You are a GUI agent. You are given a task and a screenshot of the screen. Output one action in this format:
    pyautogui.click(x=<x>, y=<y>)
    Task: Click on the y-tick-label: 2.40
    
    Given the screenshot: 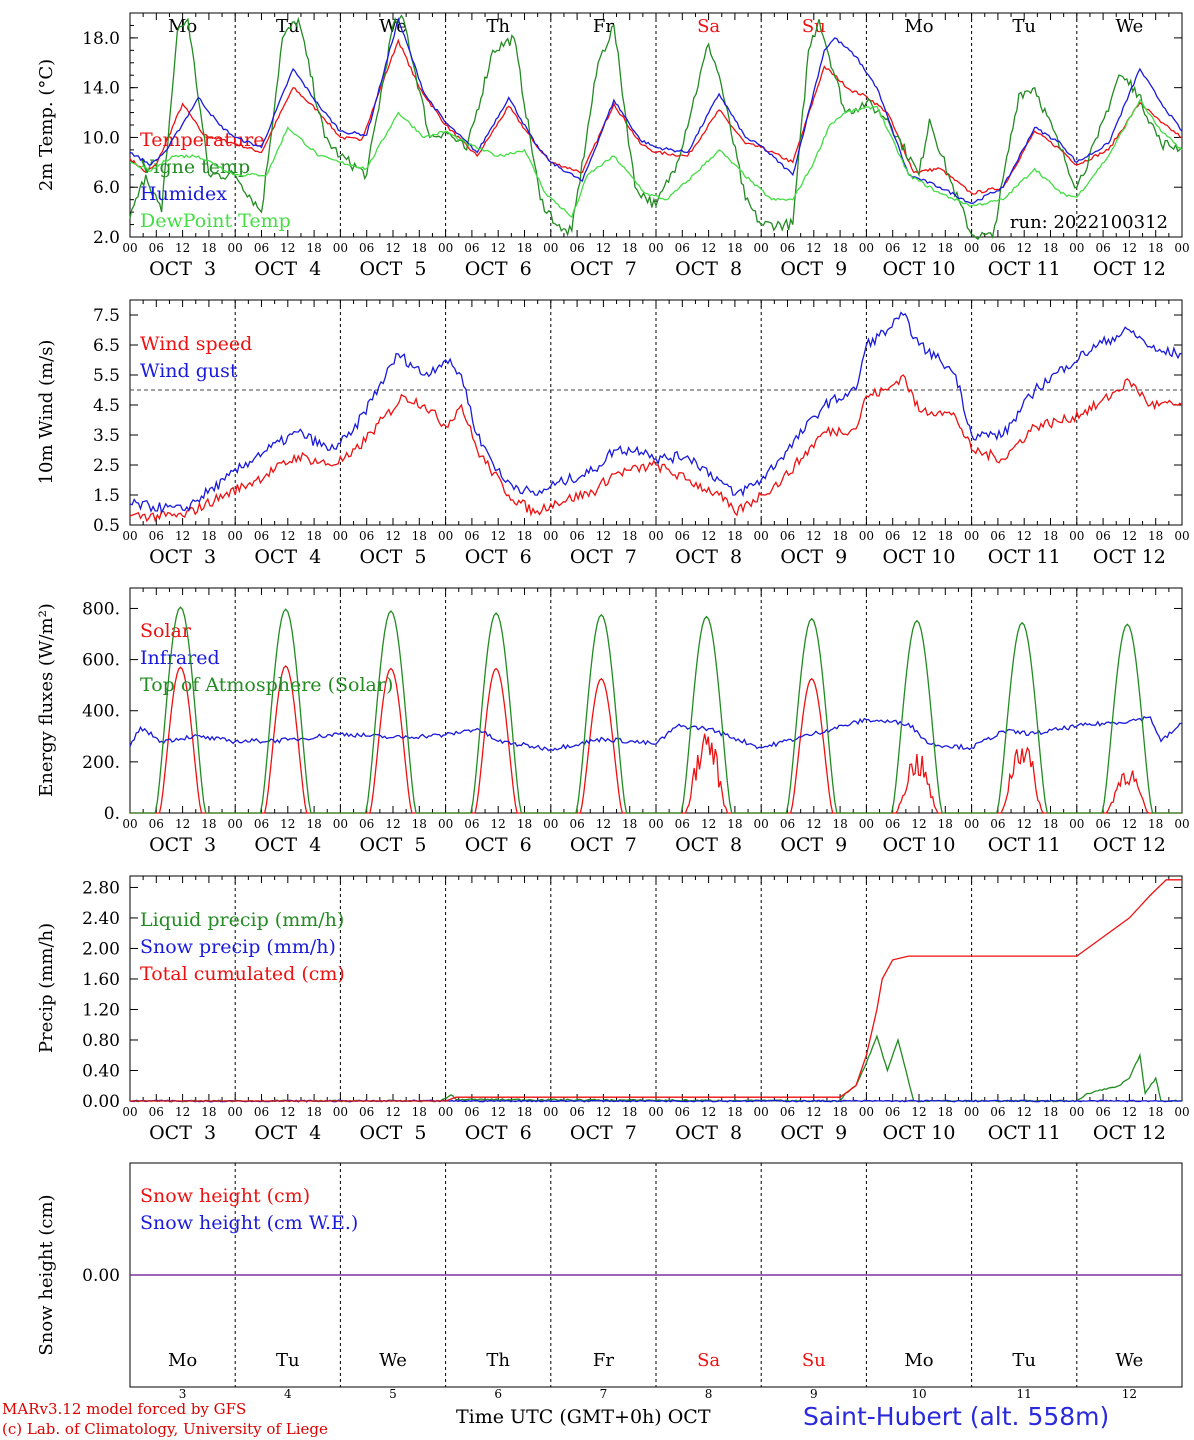 What is the action you would take?
    pyautogui.click(x=101, y=919)
    